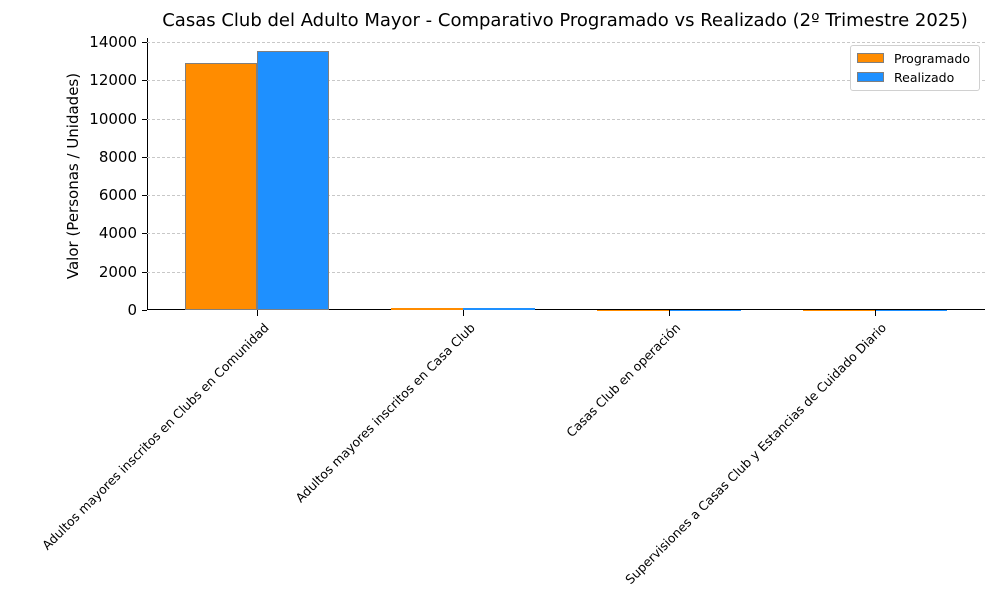 This screenshot has width=1000, height=600. Describe the element at coordinates (915, 68) in the screenshot. I see `legend: Programado Realizado` at that location.